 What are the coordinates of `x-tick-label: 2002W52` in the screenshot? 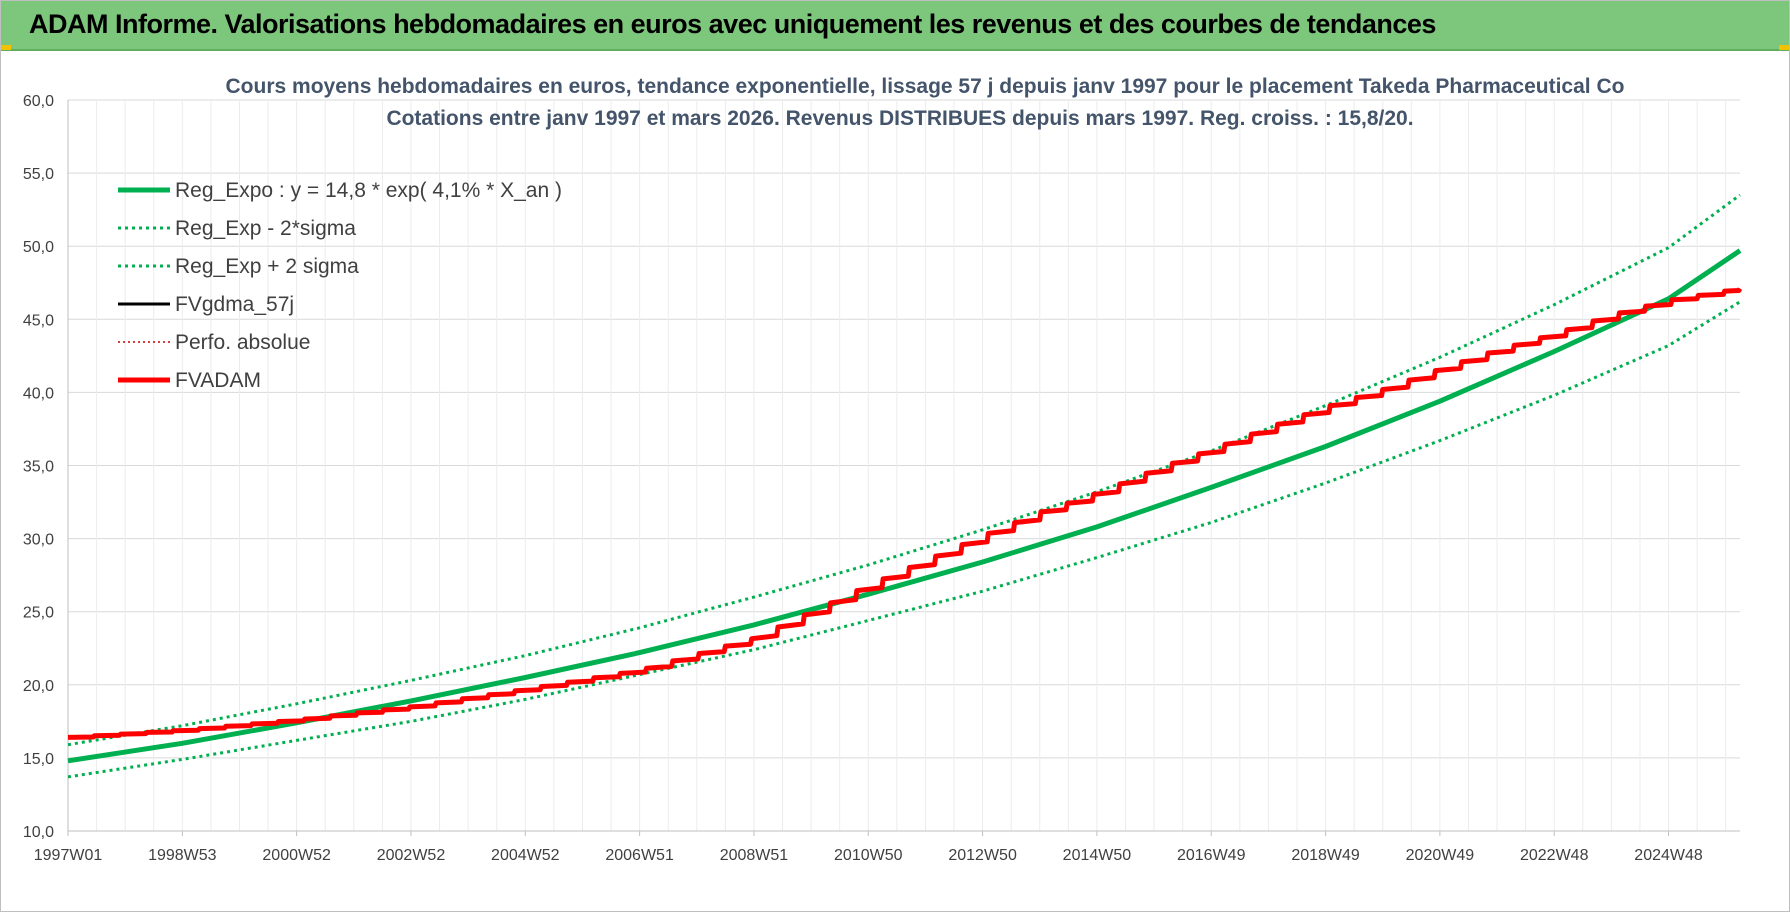 It's located at (411, 855).